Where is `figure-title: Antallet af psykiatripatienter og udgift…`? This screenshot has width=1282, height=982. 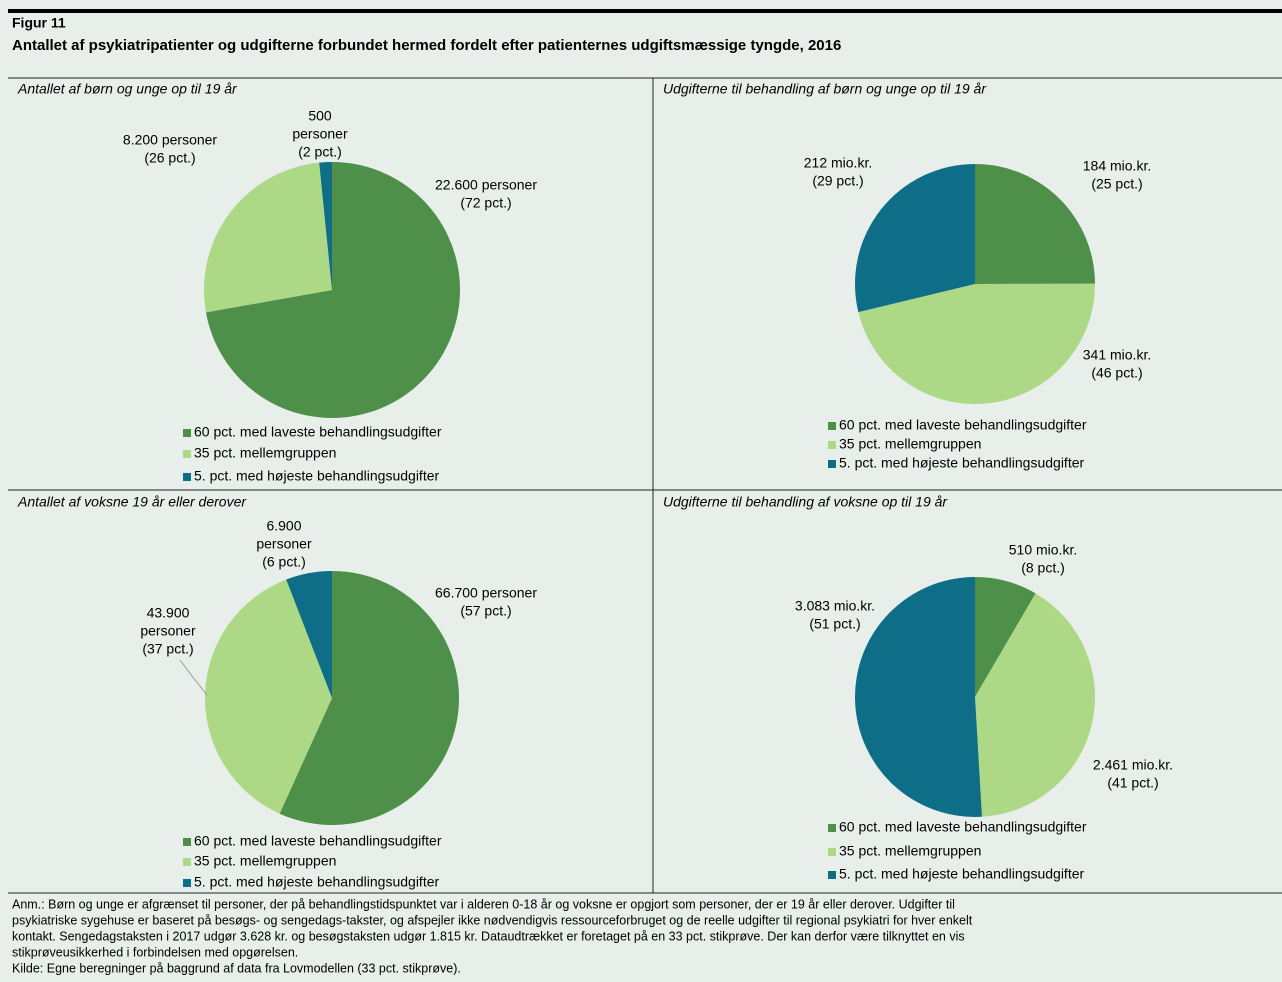 figure-title: Antallet af psykiatripatienter og udgift… is located at coordinates (426, 45).